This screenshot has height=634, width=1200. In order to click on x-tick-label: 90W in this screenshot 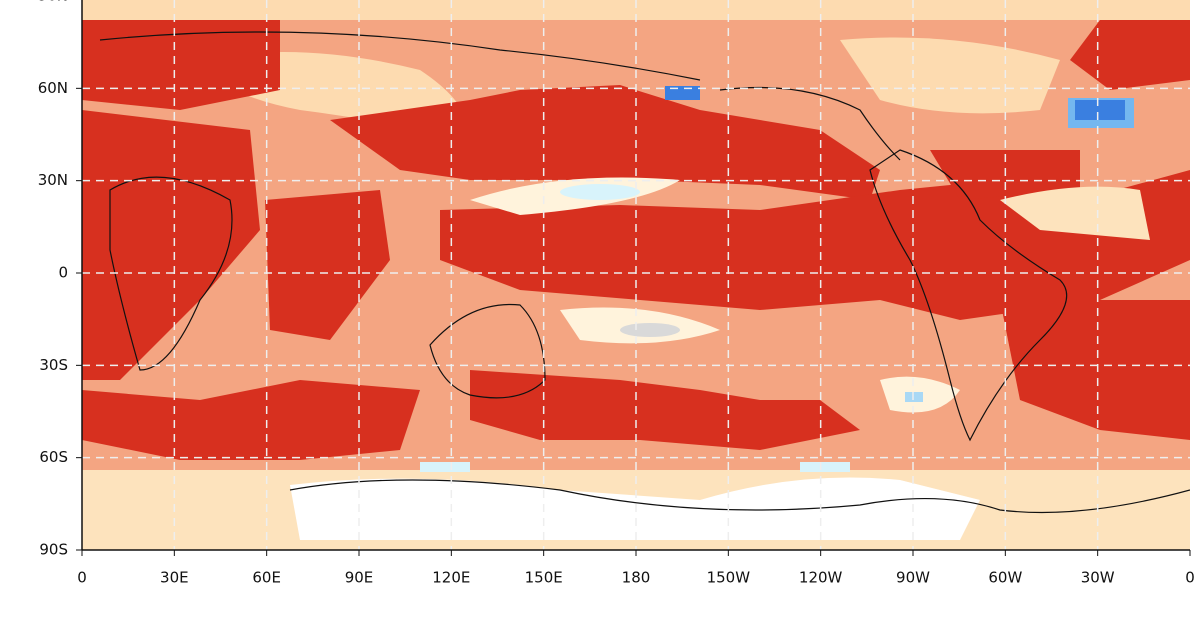, I will do `click(913, 578)`.